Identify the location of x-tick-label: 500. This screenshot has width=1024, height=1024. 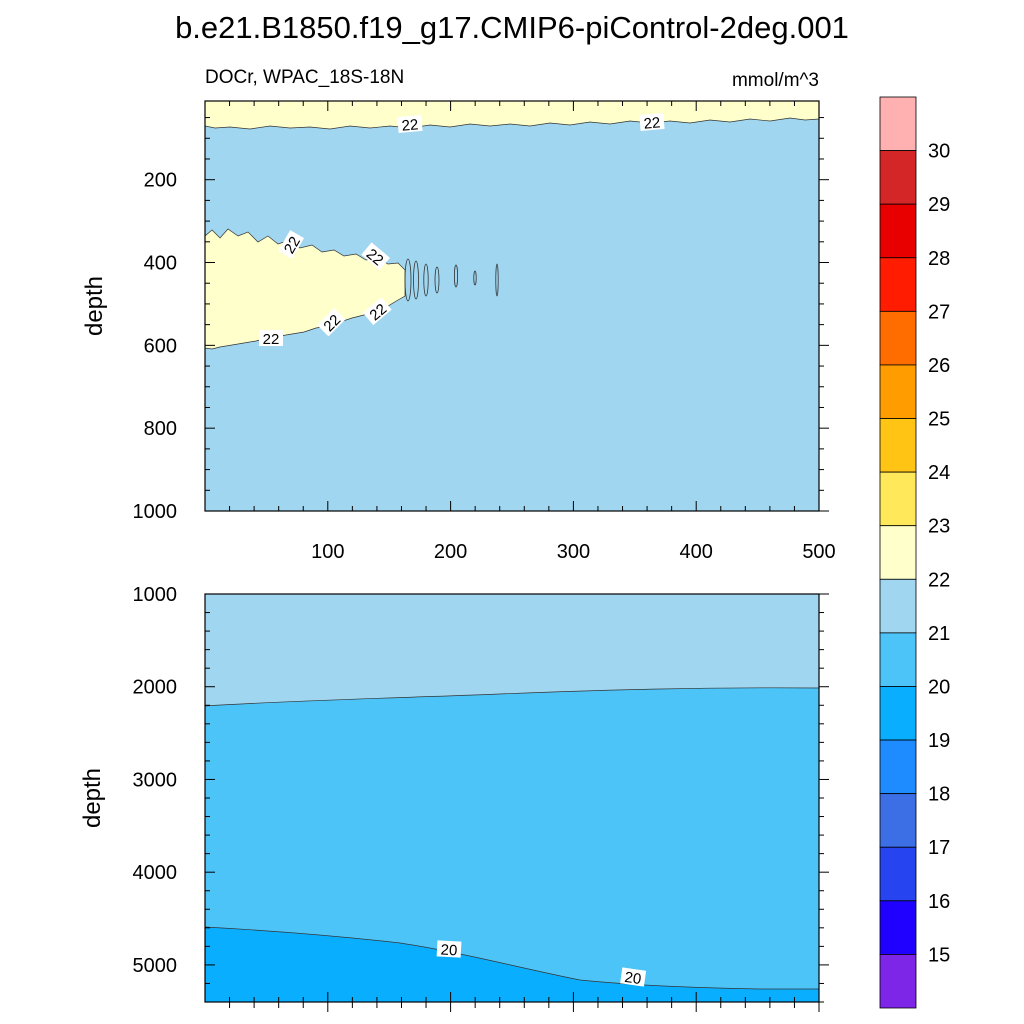
(818, 552).